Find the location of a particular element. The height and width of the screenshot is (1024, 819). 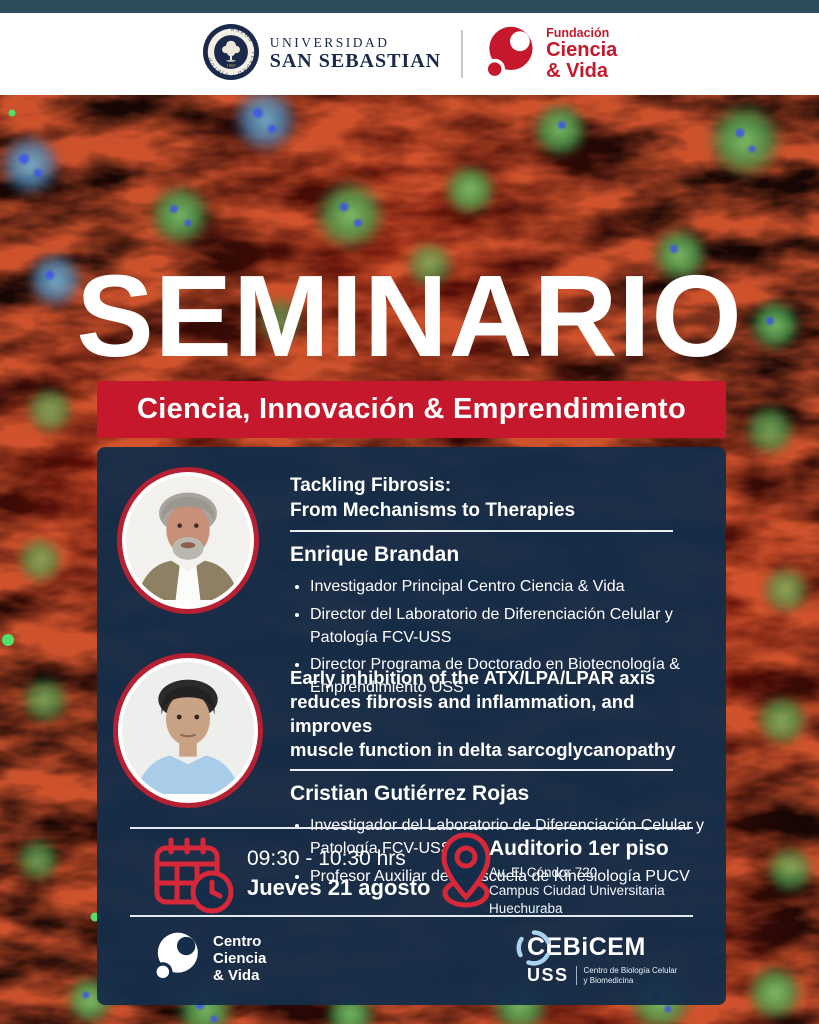

location-address-line2: Campus Ciudad Universitaria is located at coordinates (577, 890).